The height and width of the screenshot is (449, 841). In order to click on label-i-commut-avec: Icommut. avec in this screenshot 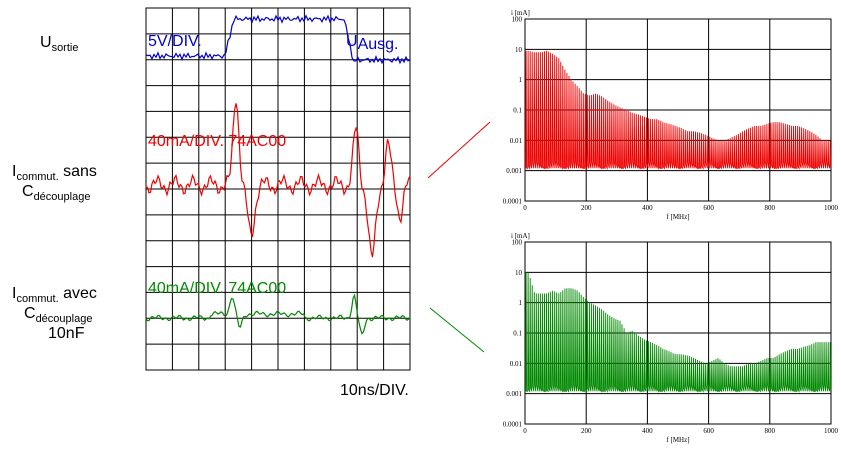, I will do `click(54, 295)`.